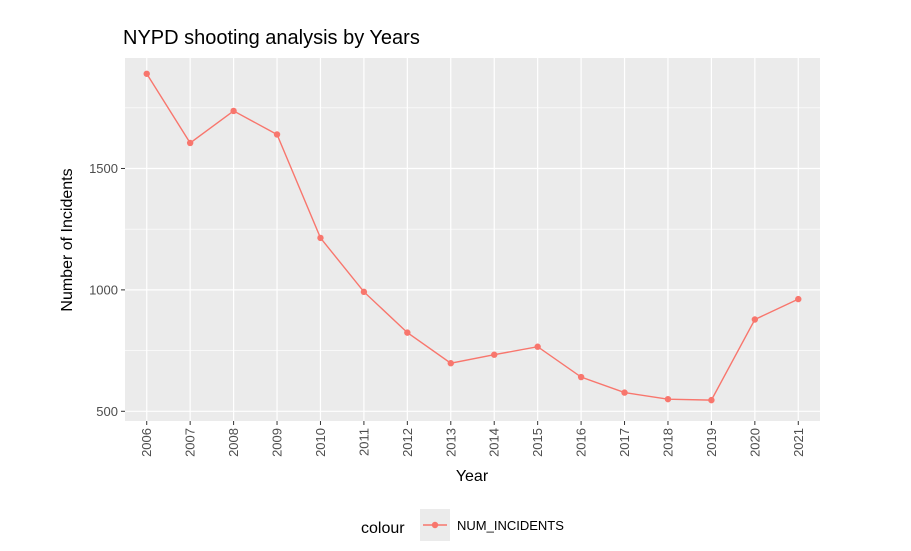  I want to click on y-axis-title: Number of Incidents, so click(67, 239).